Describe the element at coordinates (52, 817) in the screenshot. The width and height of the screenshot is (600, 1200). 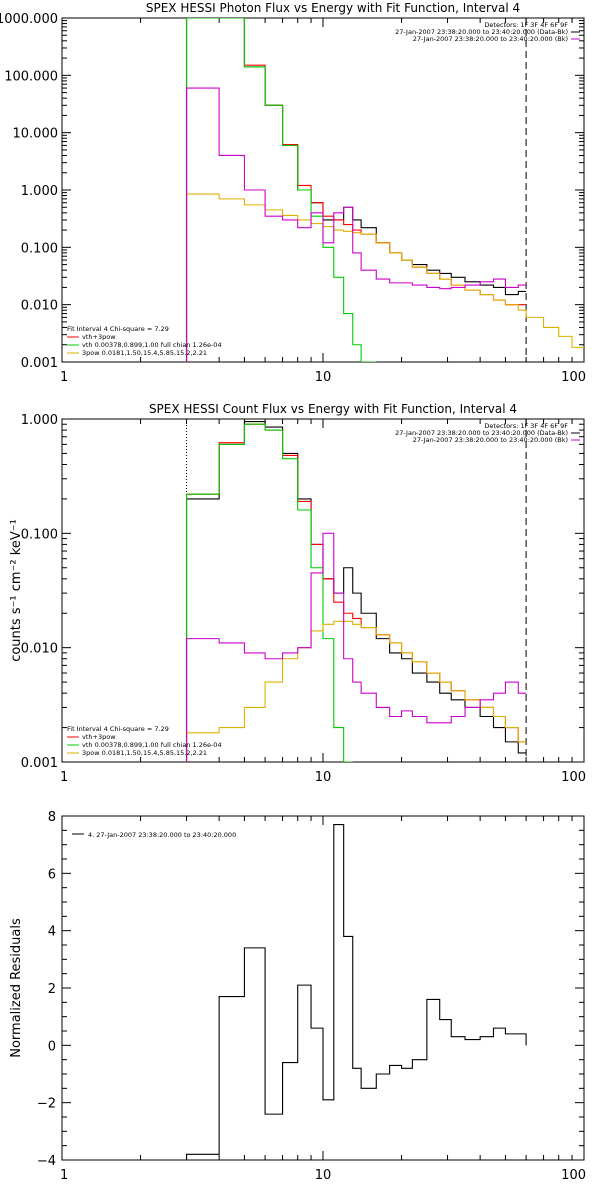
I see `y-tick-label: 8` at that location.